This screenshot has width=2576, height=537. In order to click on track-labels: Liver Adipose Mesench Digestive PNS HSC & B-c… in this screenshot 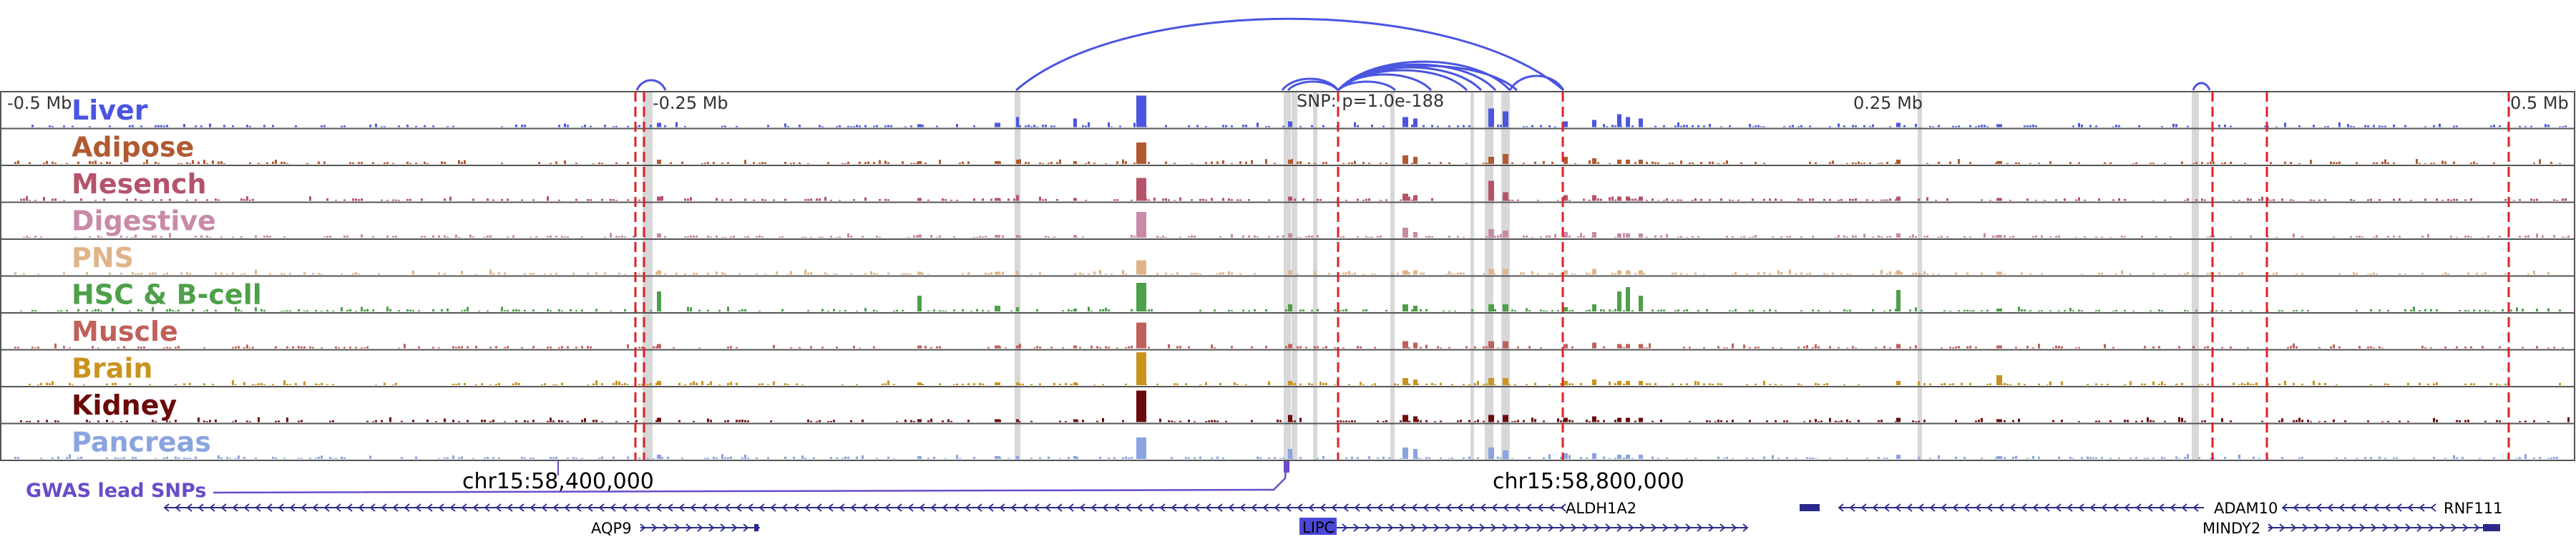, I will do `click(167, 276)`.